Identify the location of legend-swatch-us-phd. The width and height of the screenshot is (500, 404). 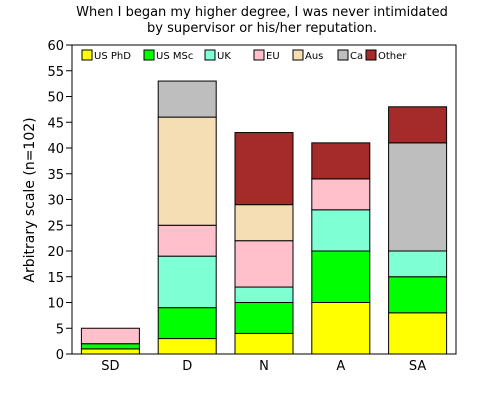
(87, 55).